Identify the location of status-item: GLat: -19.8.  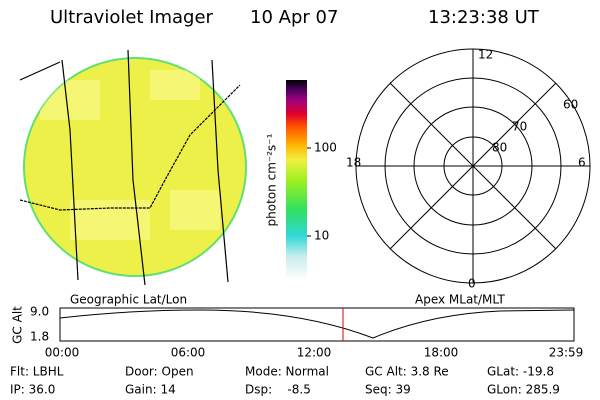
(520, 372).